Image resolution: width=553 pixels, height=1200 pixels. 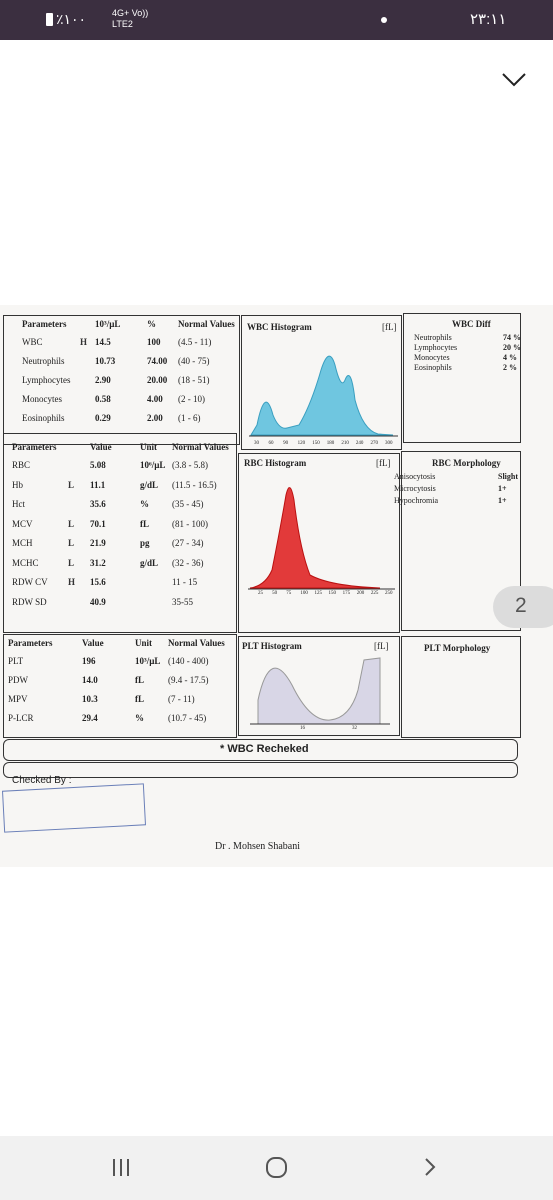 What do you see at coordinates (151, 324) in the screenshot?
I see `column-header: %` at bounding box center [151, 324].